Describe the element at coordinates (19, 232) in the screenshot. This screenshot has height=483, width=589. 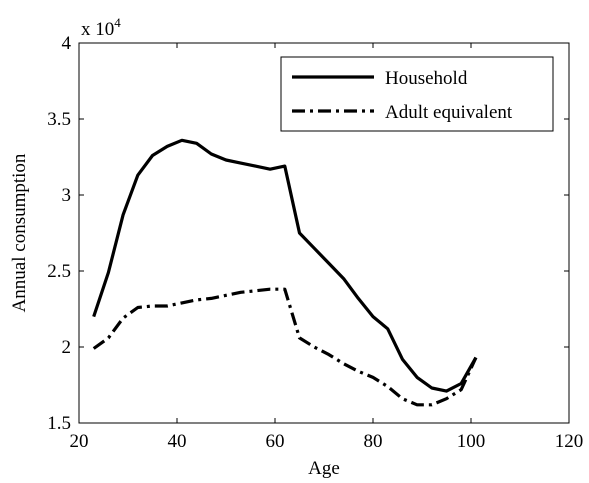
I see `y-axis-label: Annual consumption` at that location.